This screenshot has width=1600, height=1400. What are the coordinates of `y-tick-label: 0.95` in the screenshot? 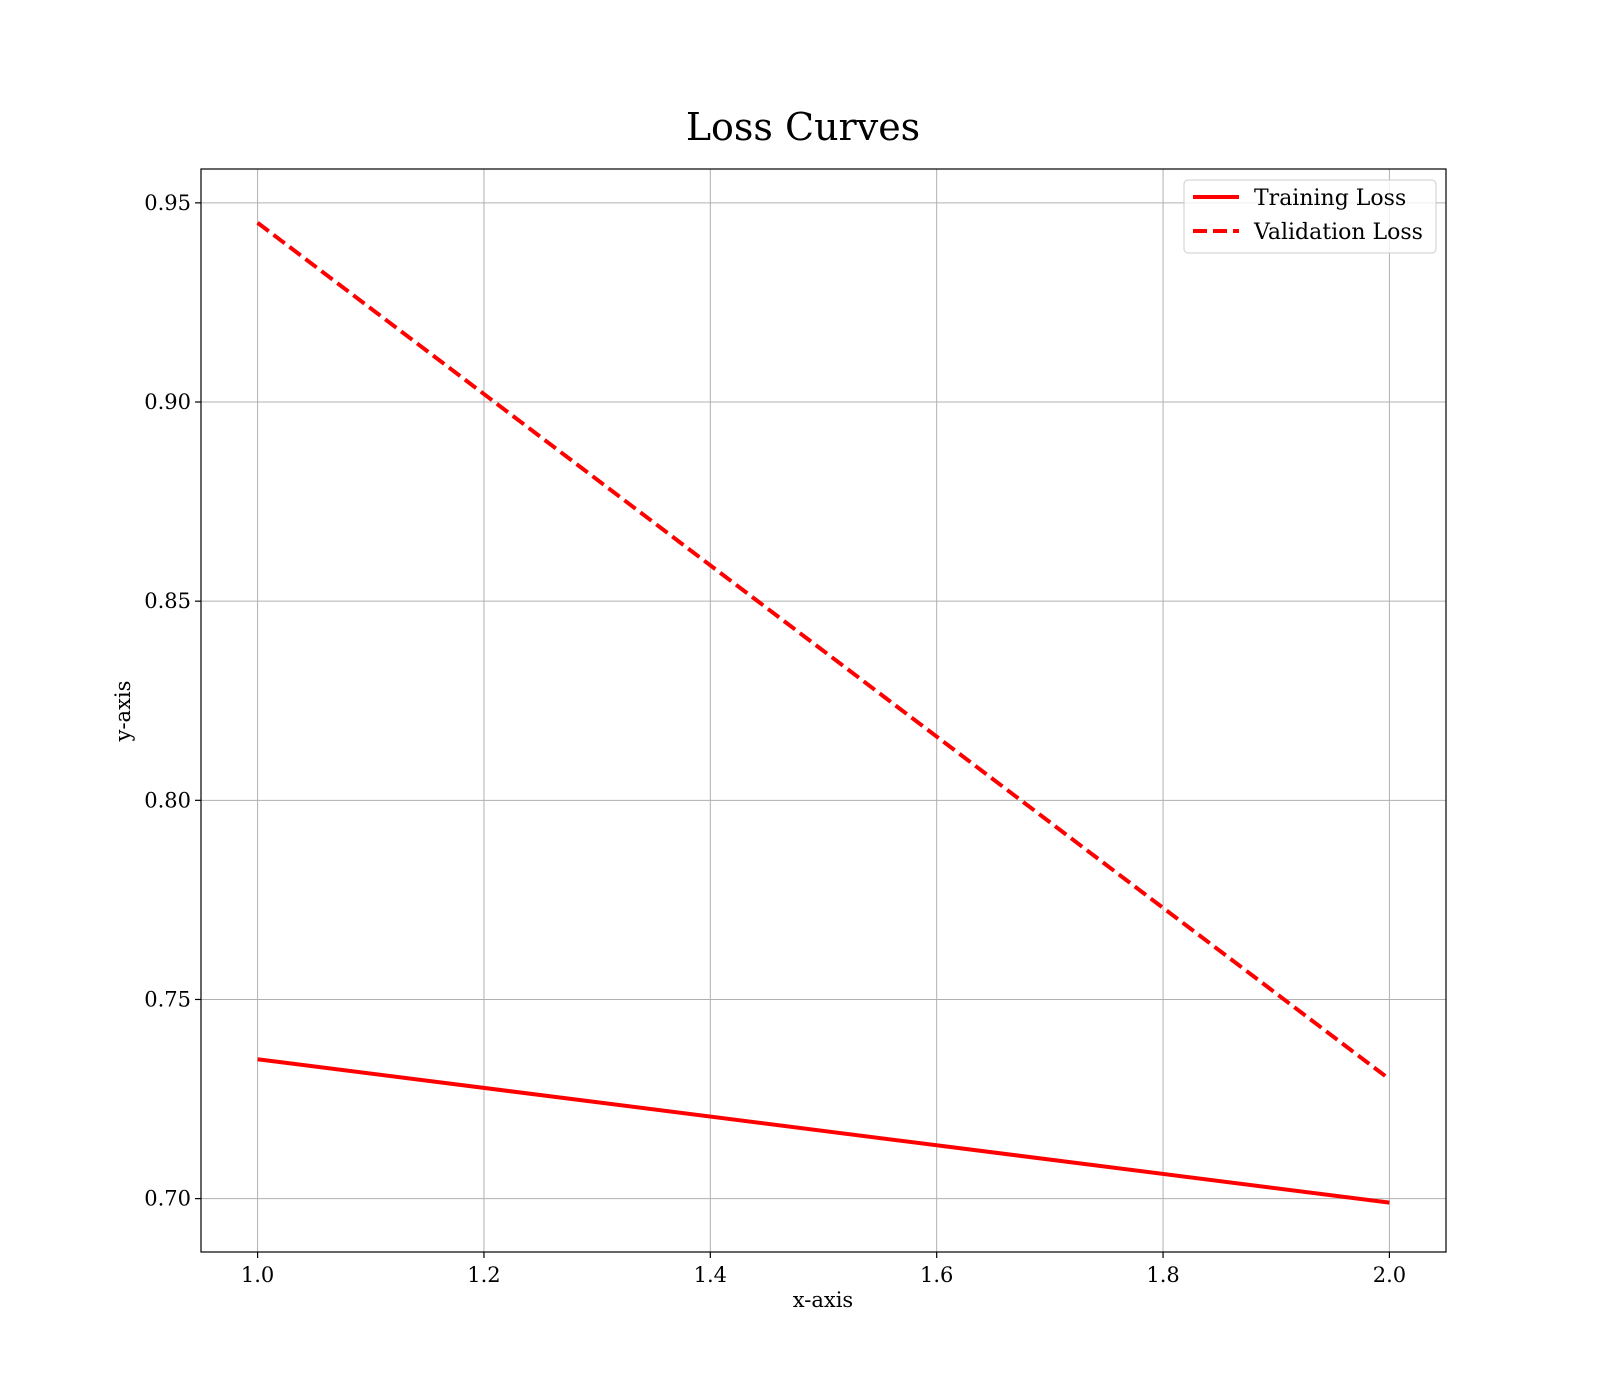 It's located at (167, 203).